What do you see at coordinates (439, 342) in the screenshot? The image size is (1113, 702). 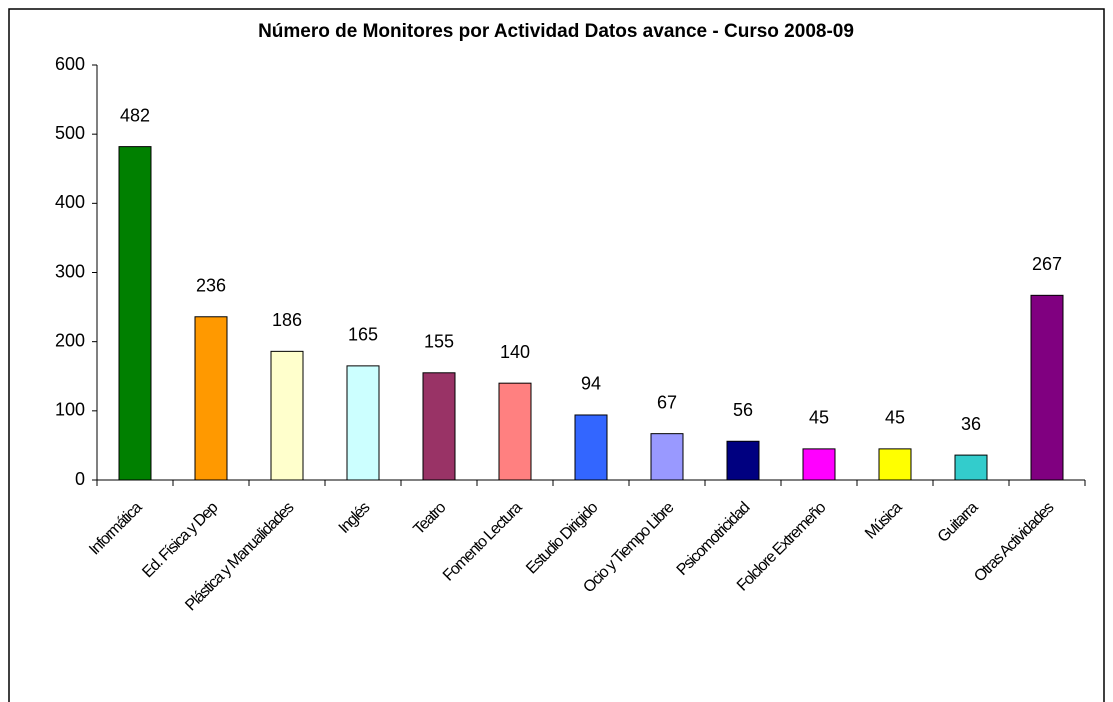 I see `value-label: 155` at bounding box center [439, 342].